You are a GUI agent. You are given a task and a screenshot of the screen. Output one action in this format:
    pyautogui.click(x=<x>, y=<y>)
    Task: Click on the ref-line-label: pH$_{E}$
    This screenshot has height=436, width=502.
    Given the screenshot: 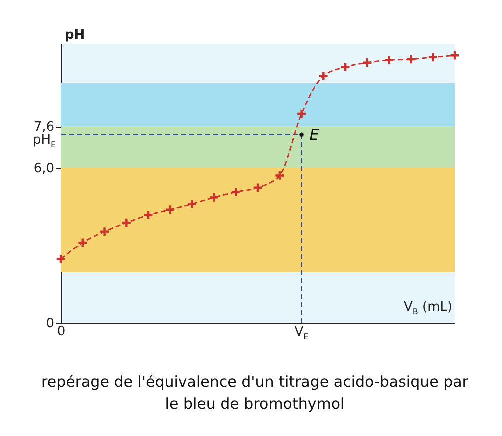 What is the action you would take?
    pyautogui.click(x=44, y=141)
    